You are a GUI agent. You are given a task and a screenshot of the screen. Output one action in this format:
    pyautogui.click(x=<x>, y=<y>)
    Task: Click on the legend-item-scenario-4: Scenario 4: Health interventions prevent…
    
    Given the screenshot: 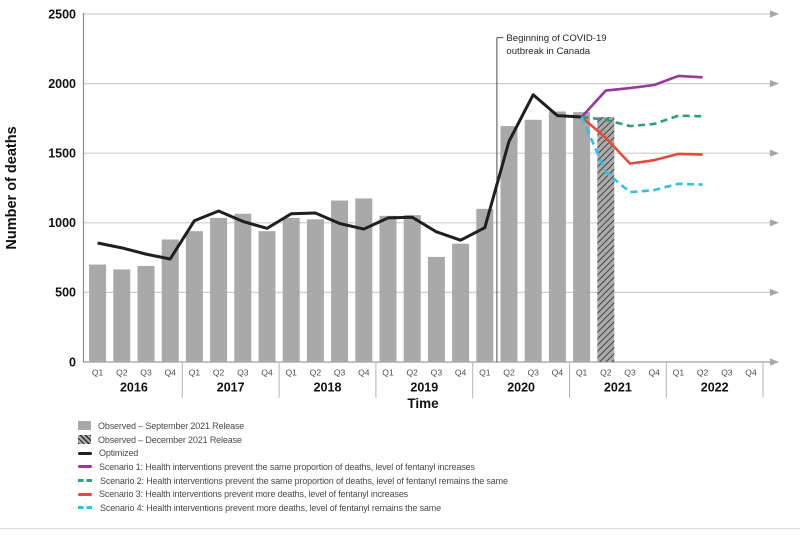 What is the action you would take?
    pyautogui.click(x=293, y=508)
    